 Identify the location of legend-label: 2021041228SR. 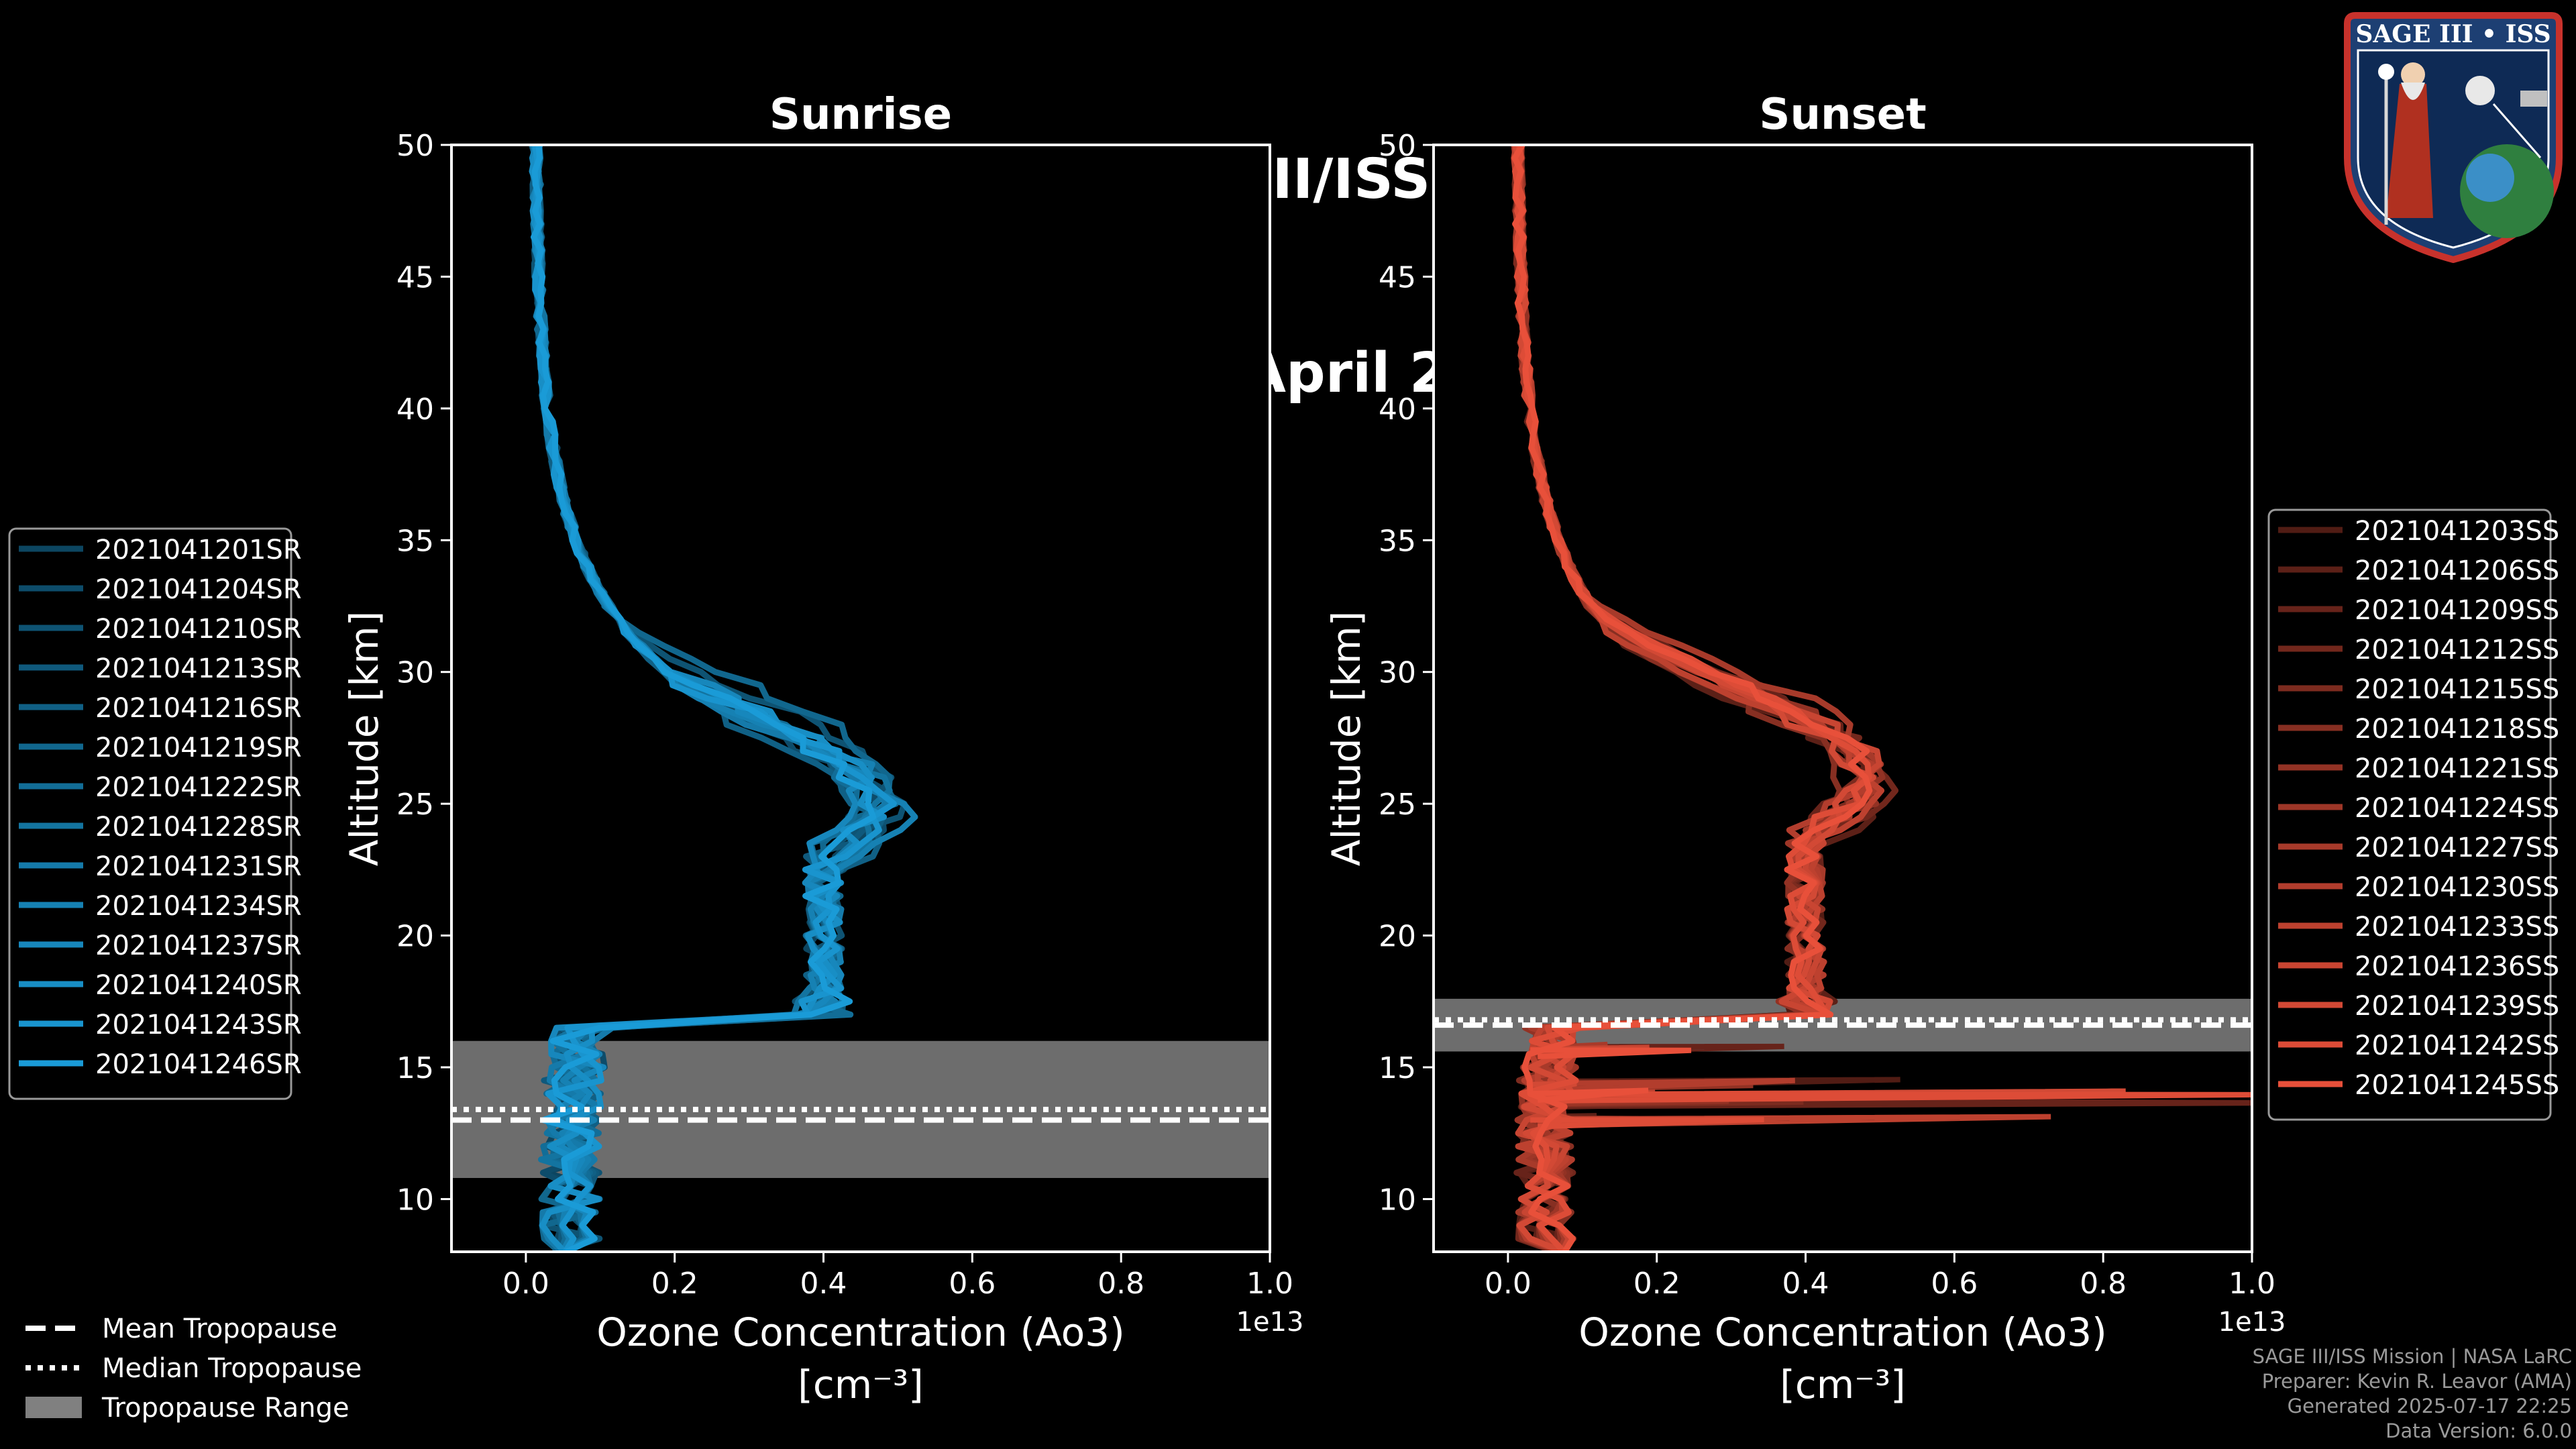
(198, 827).